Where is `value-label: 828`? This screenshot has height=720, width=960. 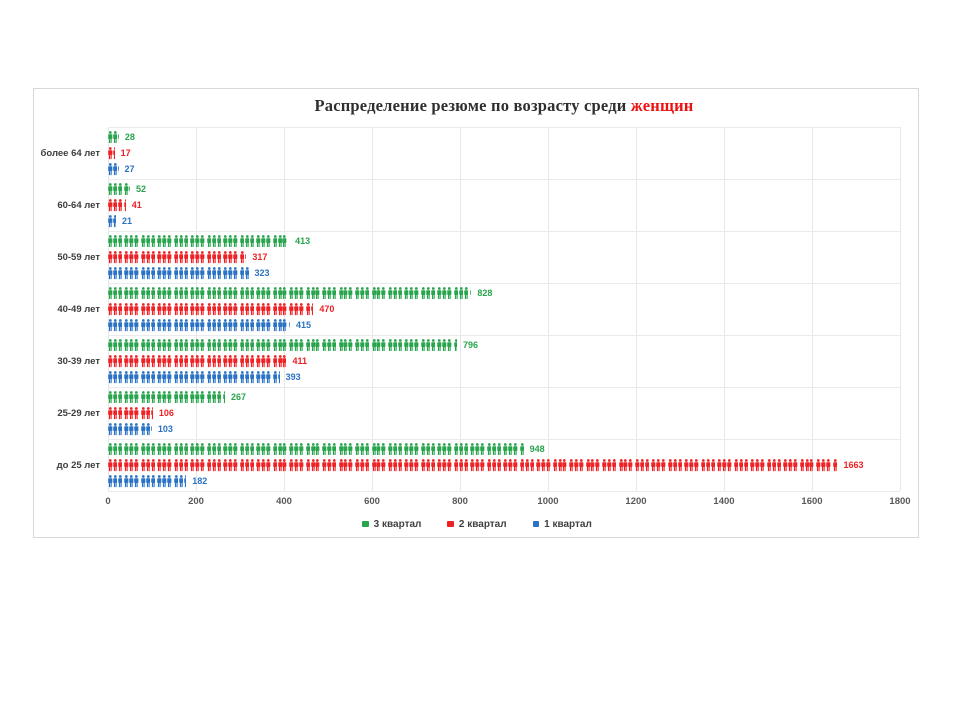
value-label: 828 is located at coordinates (485, 293).